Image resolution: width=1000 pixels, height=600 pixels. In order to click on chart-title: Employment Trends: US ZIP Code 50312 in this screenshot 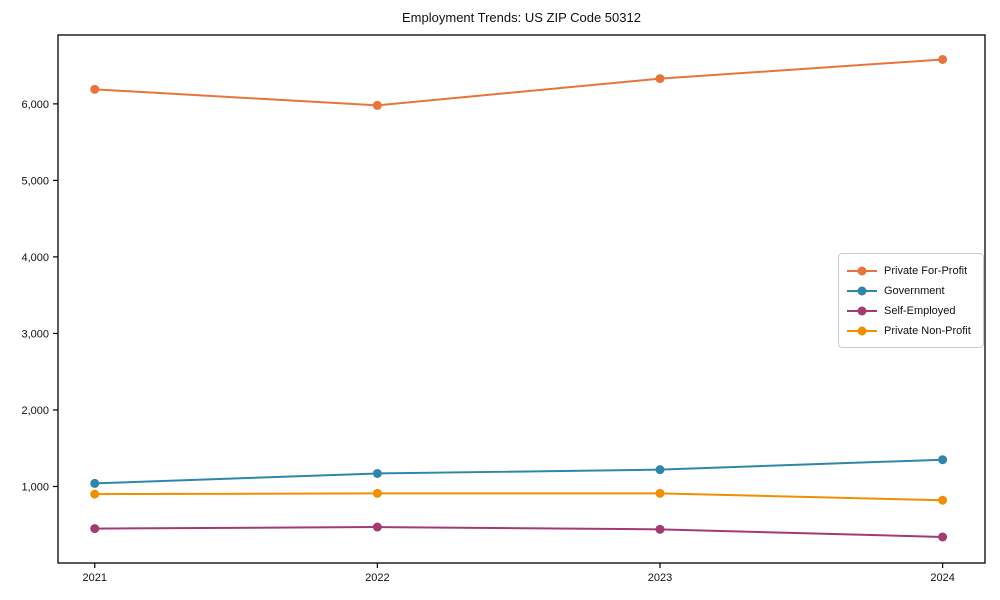, I will do `click(521, 17)`.